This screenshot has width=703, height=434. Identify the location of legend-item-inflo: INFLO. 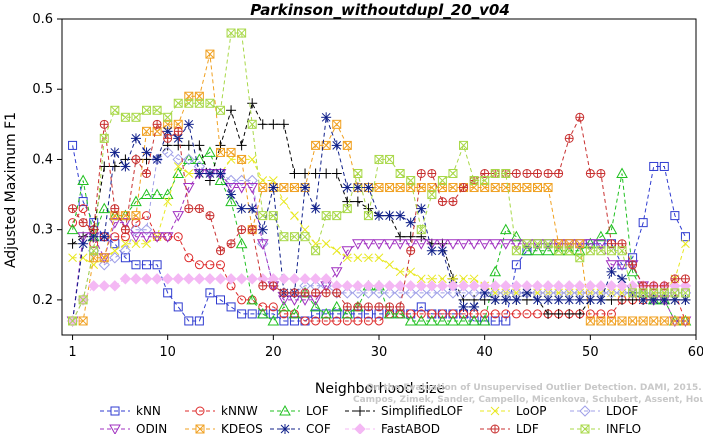
(605, 428).